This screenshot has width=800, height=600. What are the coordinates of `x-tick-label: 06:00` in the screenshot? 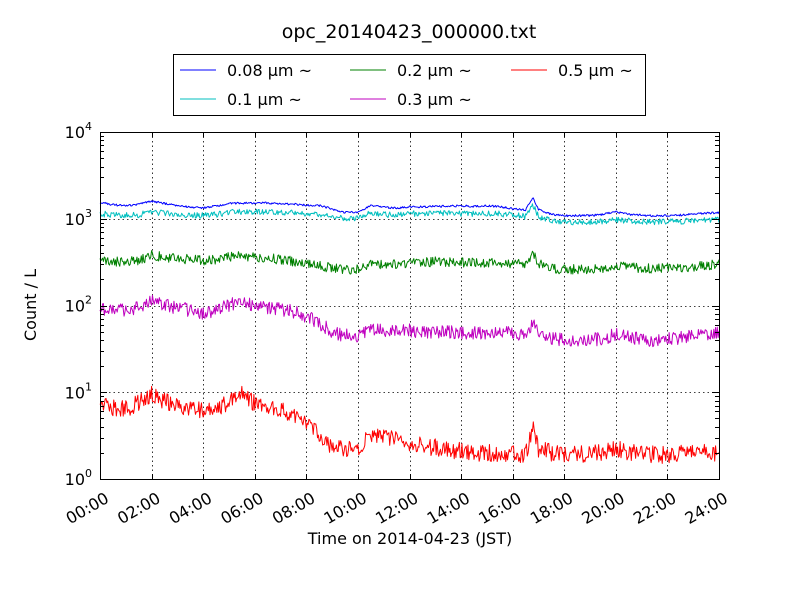 It's located at (241, 508).